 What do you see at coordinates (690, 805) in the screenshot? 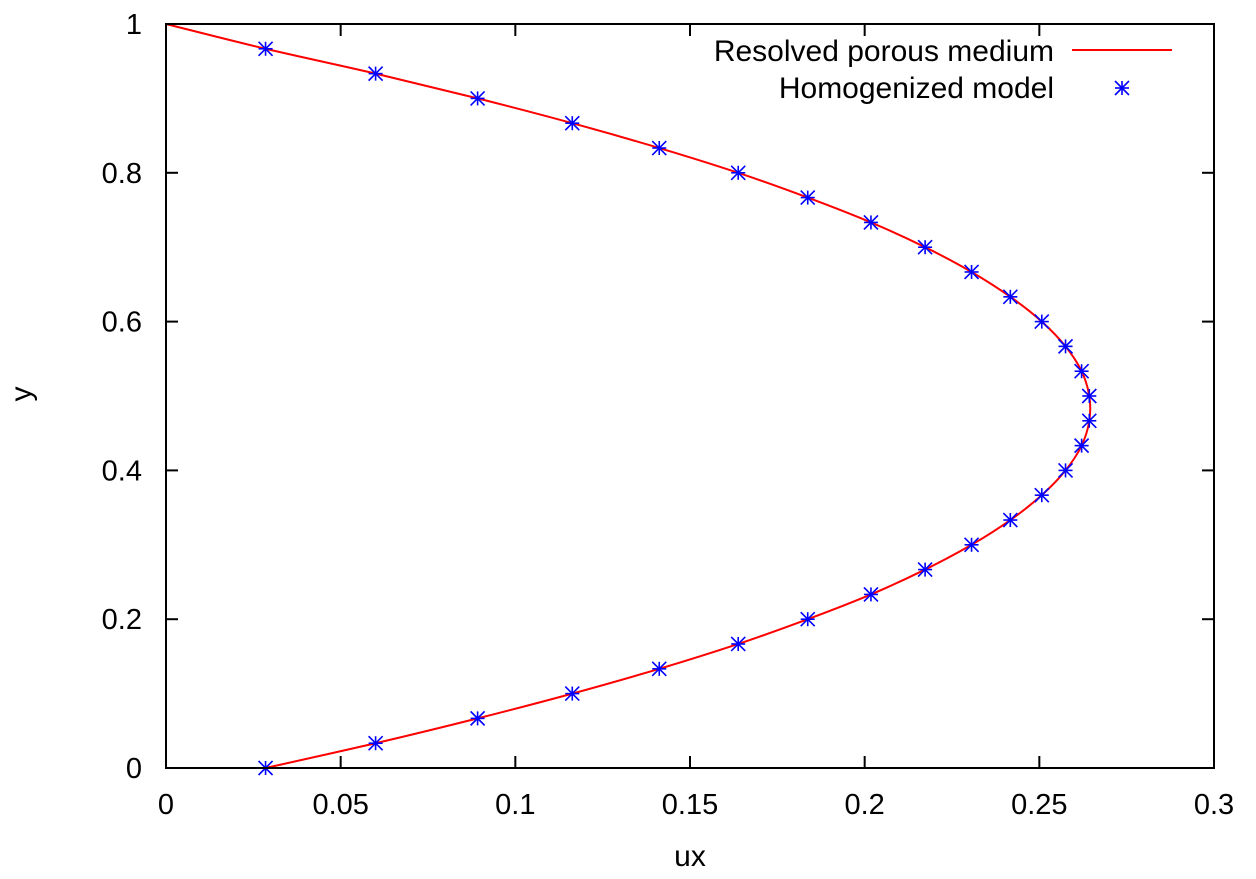
I see `x-tick-label: 0.15` at bounding box center [690, 805].